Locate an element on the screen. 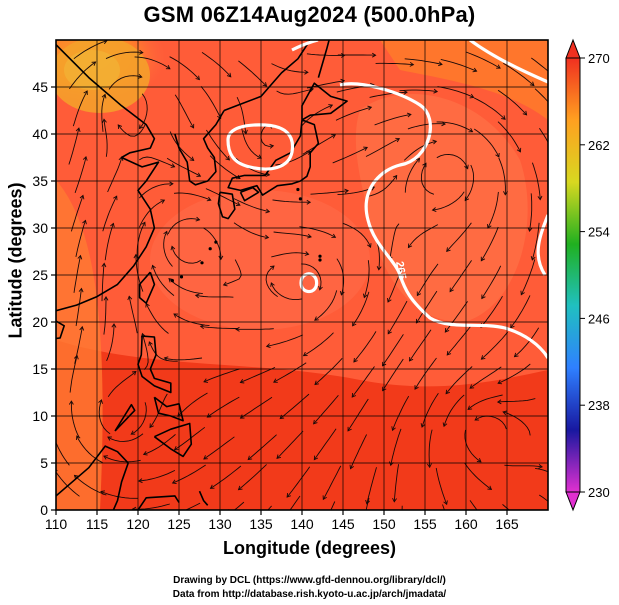  coast-asia-mainland is located at coordinates (108, 178).